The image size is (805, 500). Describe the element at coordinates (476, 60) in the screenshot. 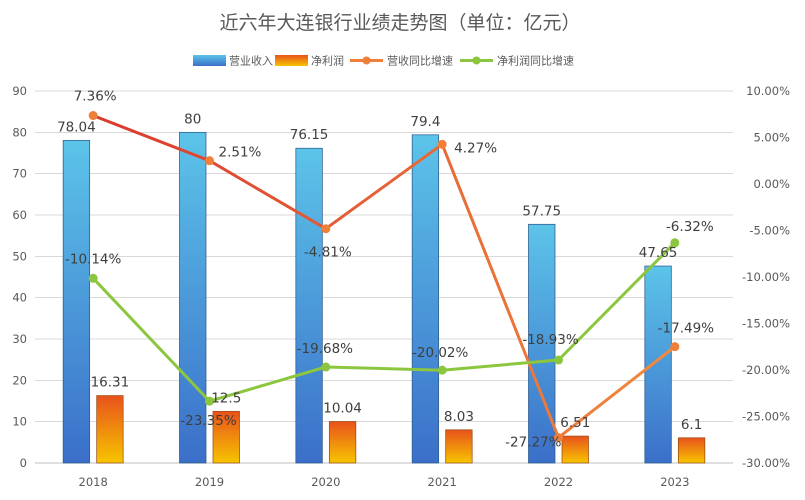

I see `legend-marker-net-profit-growth` at that location.